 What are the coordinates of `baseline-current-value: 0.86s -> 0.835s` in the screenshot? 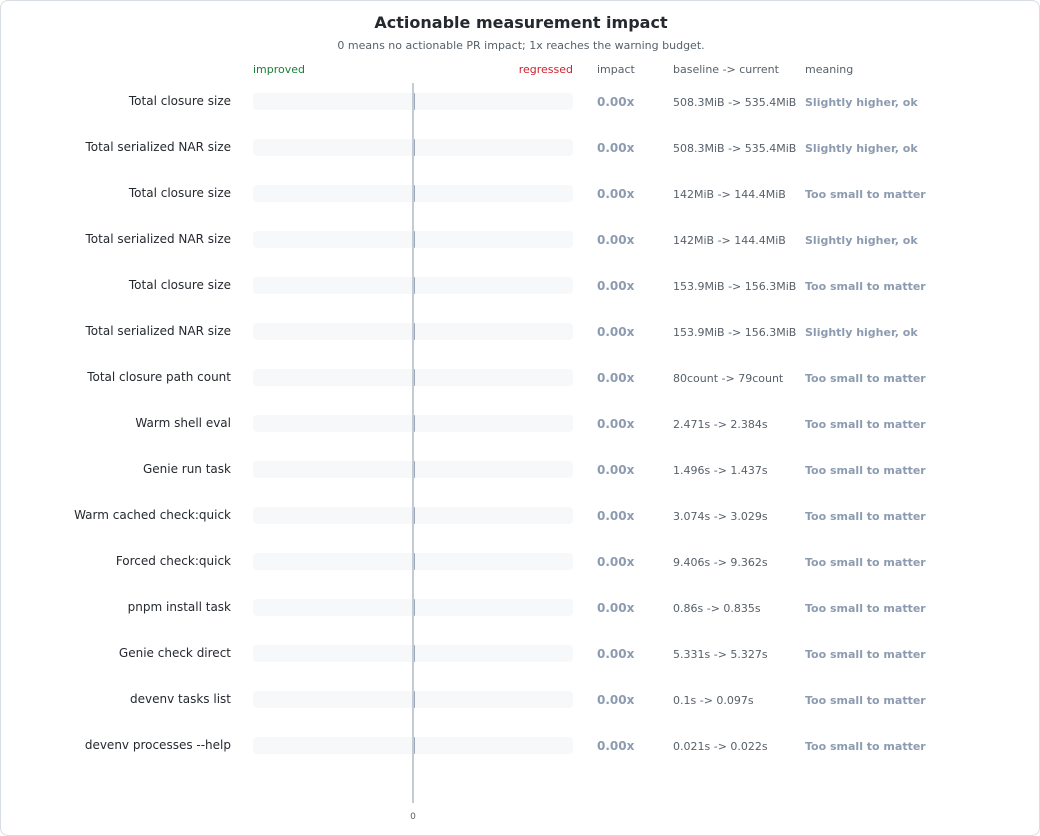 It's located at (717, 608).